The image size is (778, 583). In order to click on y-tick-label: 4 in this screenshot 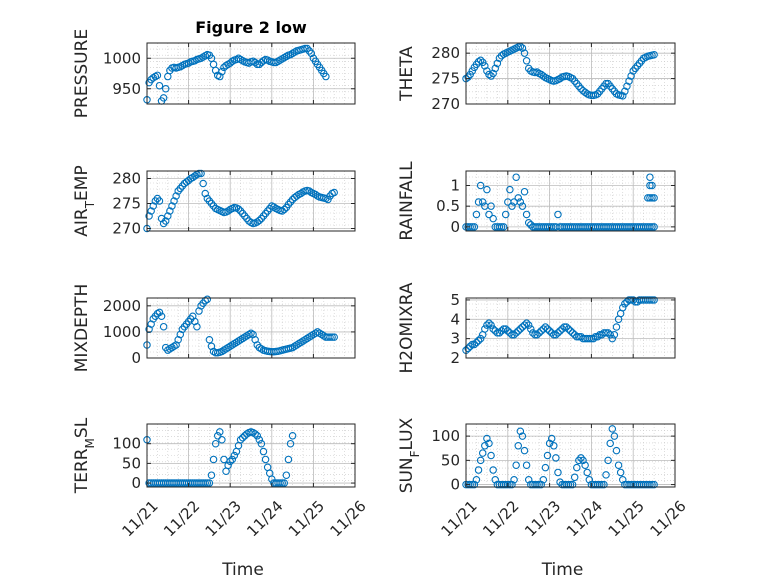, I will do `click(455, 319)`.